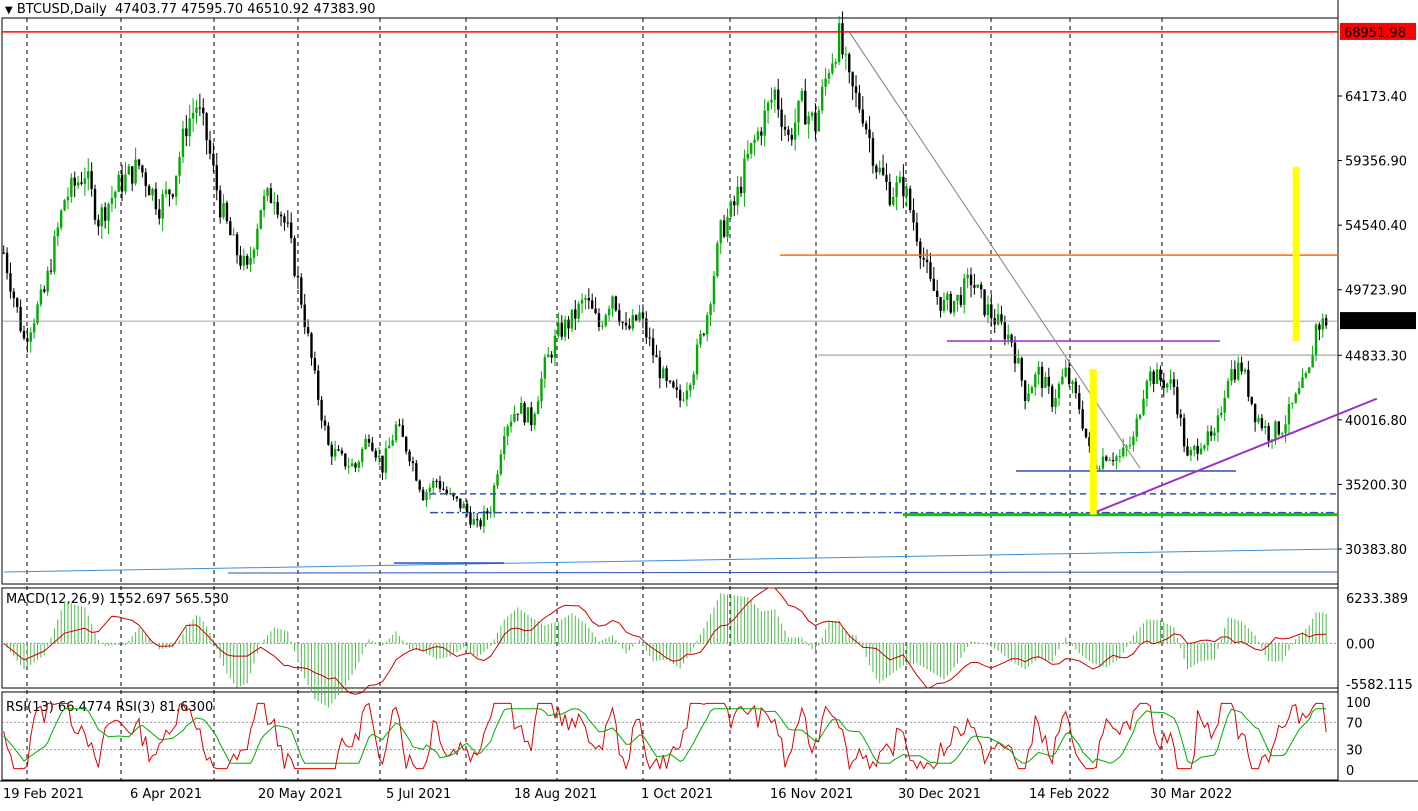 This screenshot has height=811, width=1418. What do you see at coordinates (1069, 794) in the screenshot?
I see `x-tick-label: 14 Feb 2022` at bounding box center [1069, 794].